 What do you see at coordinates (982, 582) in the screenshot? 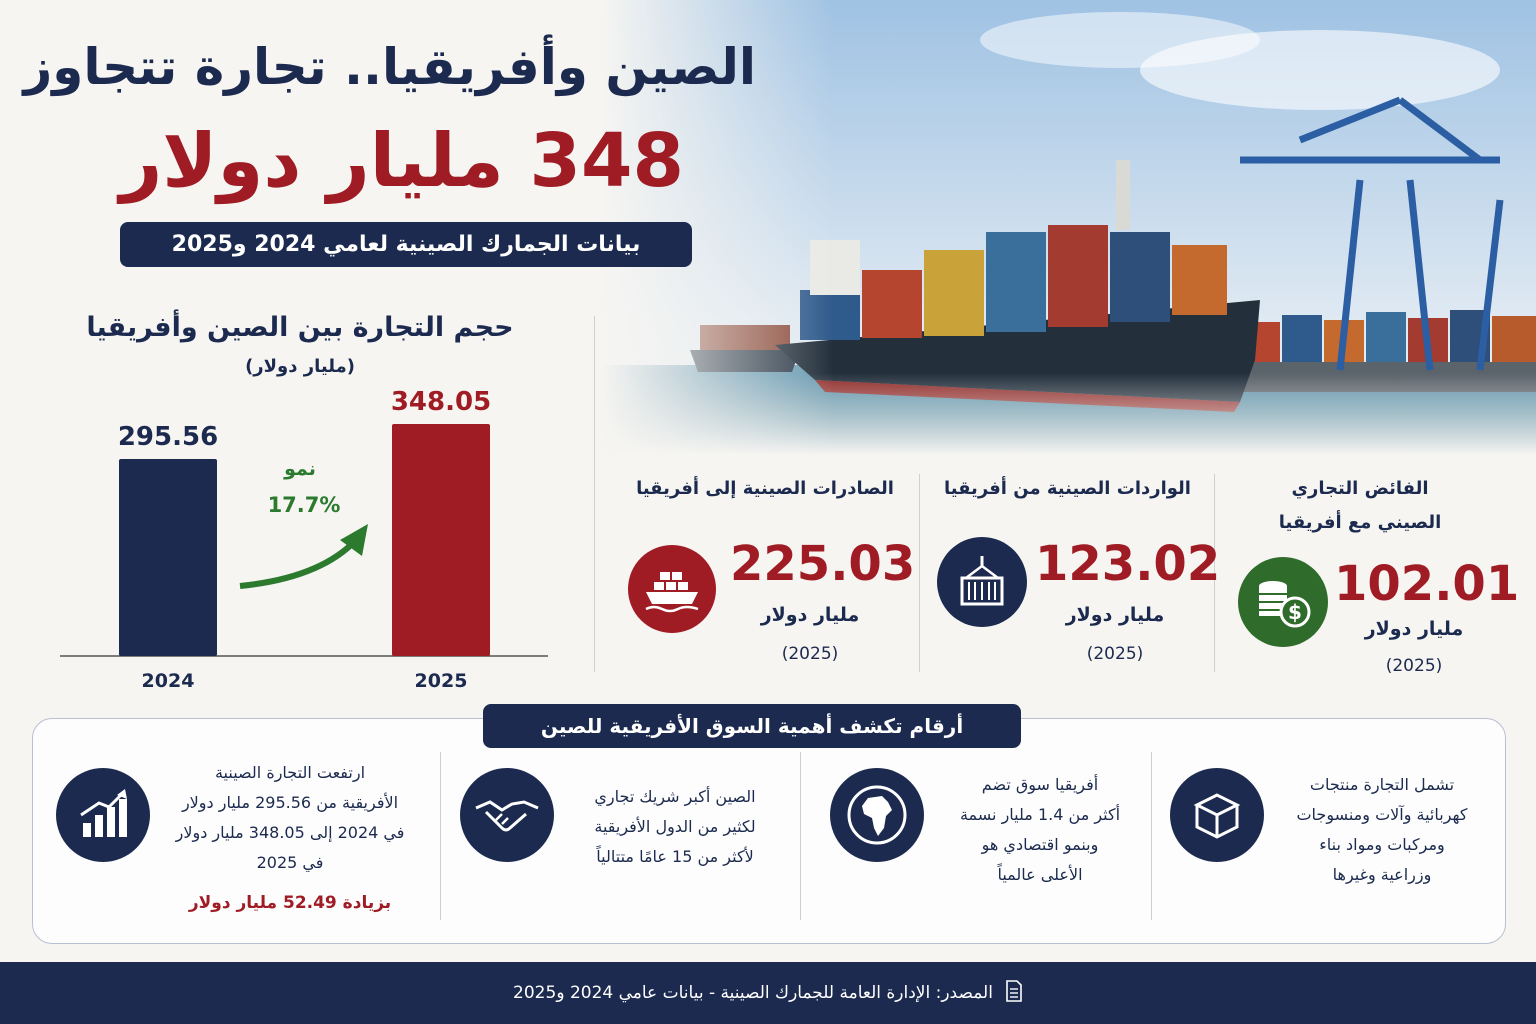
I see `container-crane-icon` at bounding box center [982, 582].